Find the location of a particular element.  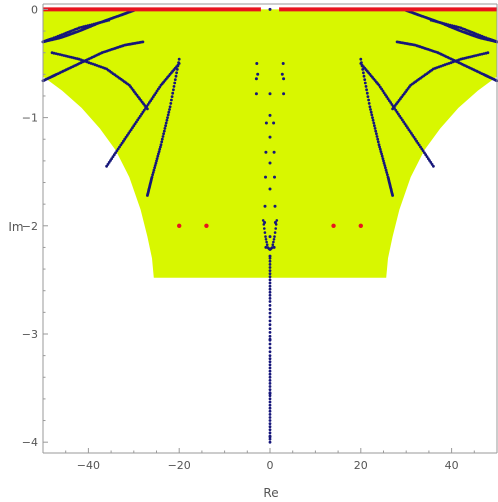

y-tick-label: −3 is located at coordinates (30, 334).